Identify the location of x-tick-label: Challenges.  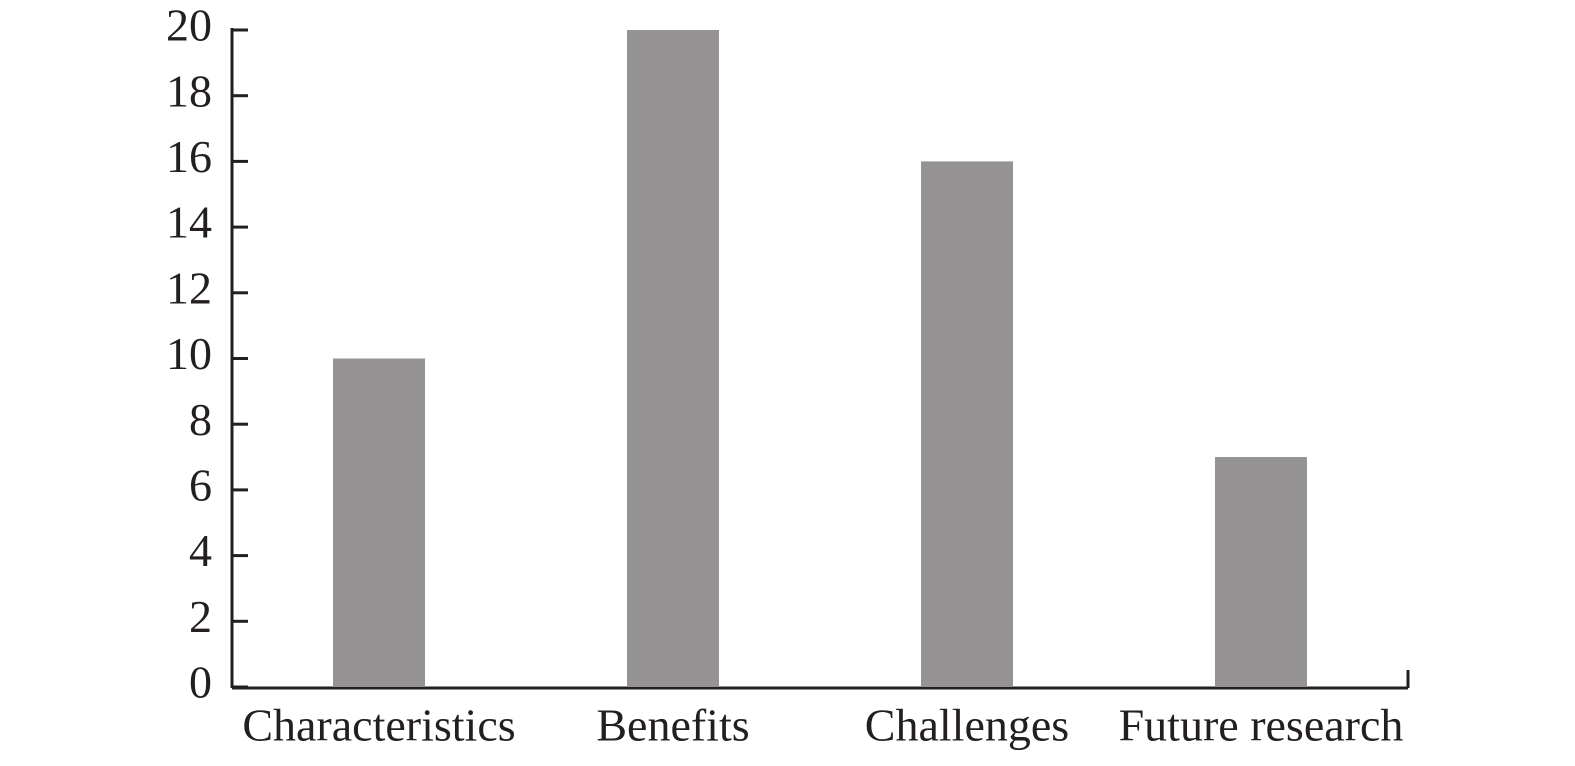
(967, 725).